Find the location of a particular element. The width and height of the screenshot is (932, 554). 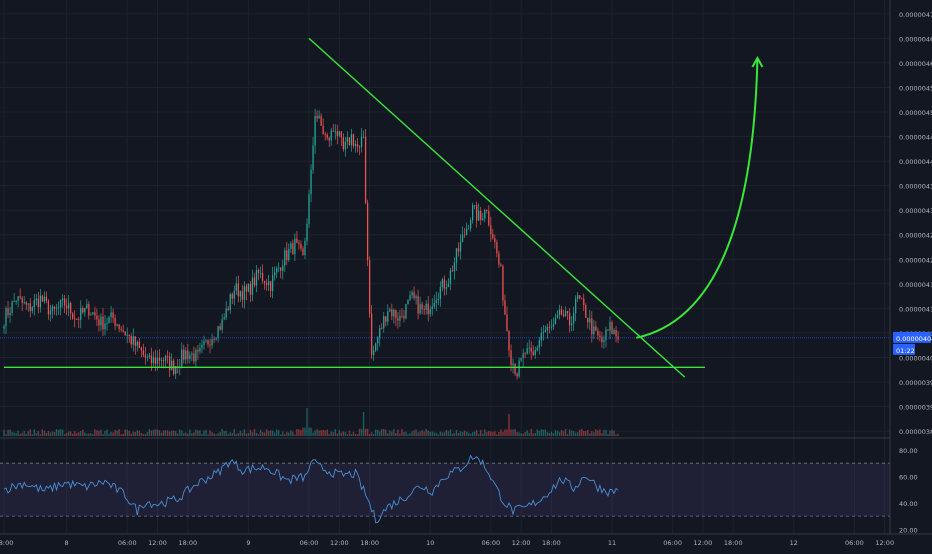

rsi-line is located at coordinates (311, 489).